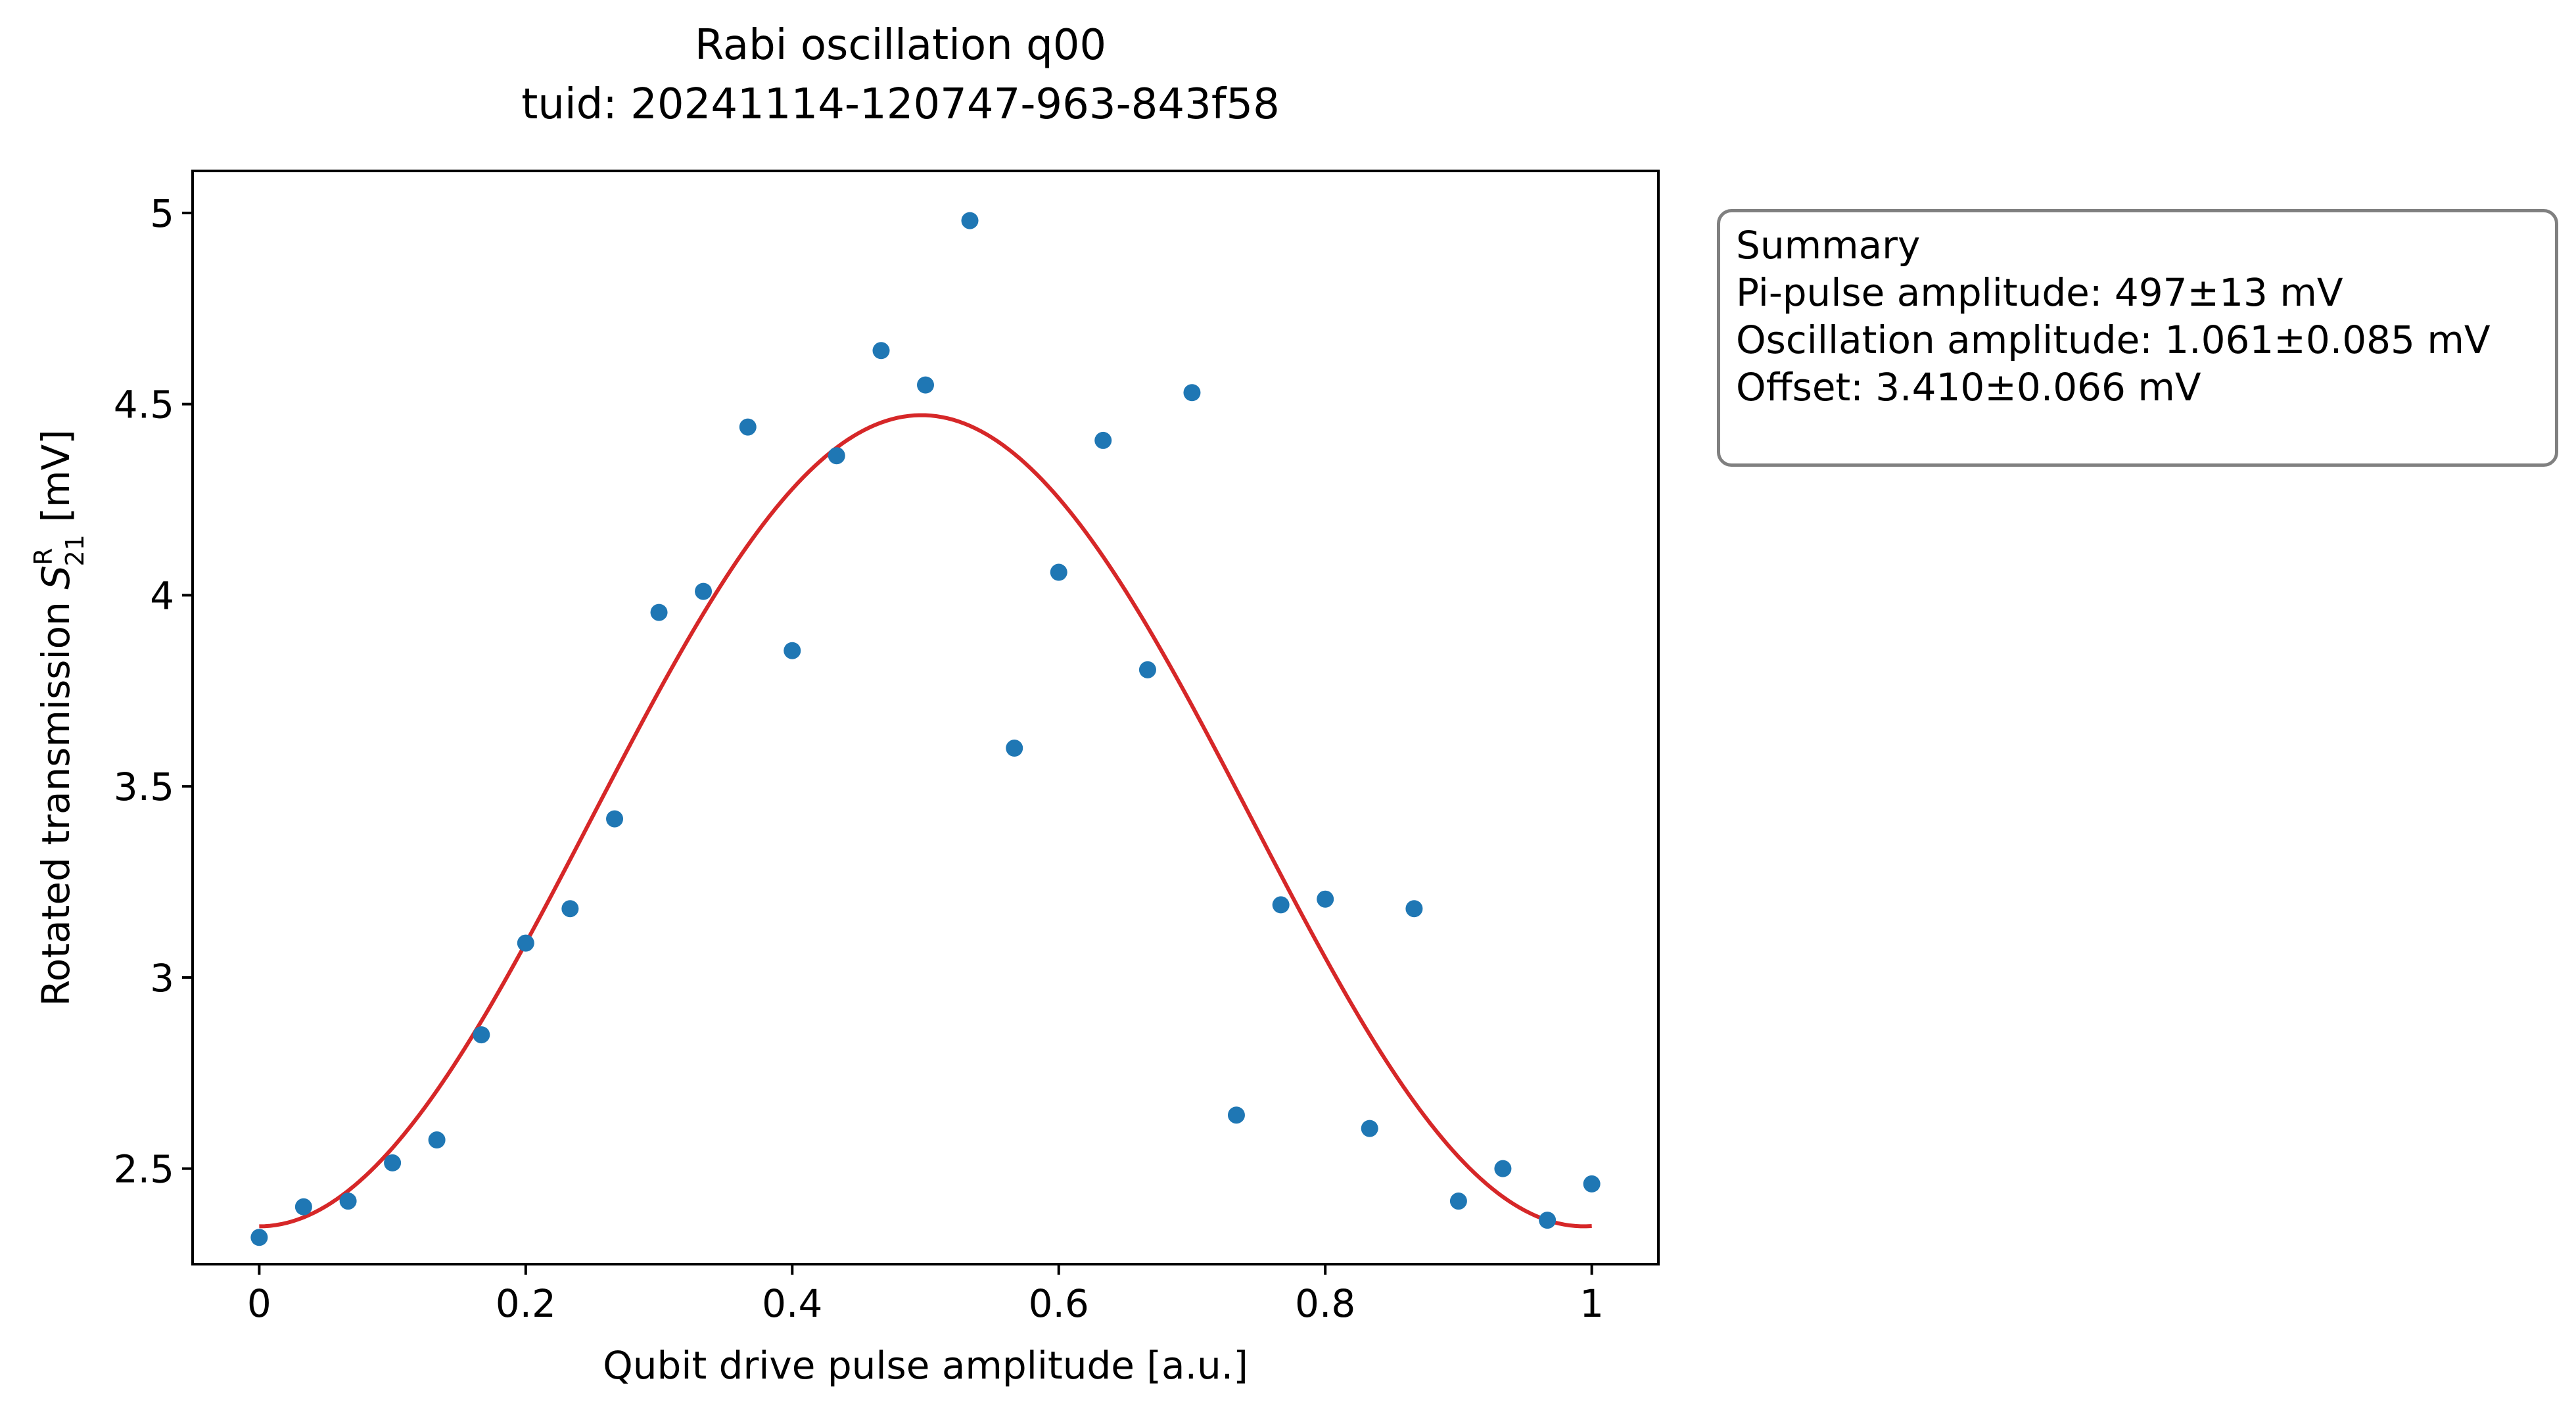 This screenshot has width=2576, height=1418. Describe the element at coordinates (1325, 1303) in the screenshot. I see `x-tick-label: 0.8` at that location.